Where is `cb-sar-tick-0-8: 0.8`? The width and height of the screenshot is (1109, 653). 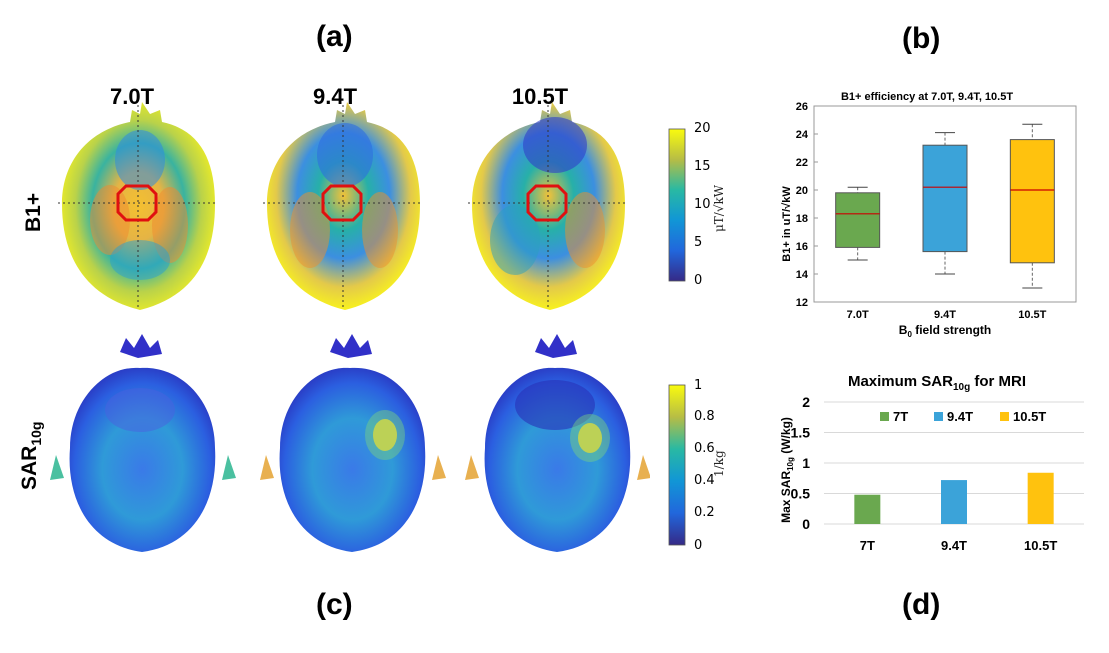
cb-sar-tick-0-8: 0.8 is located at coordinates (704, 416).